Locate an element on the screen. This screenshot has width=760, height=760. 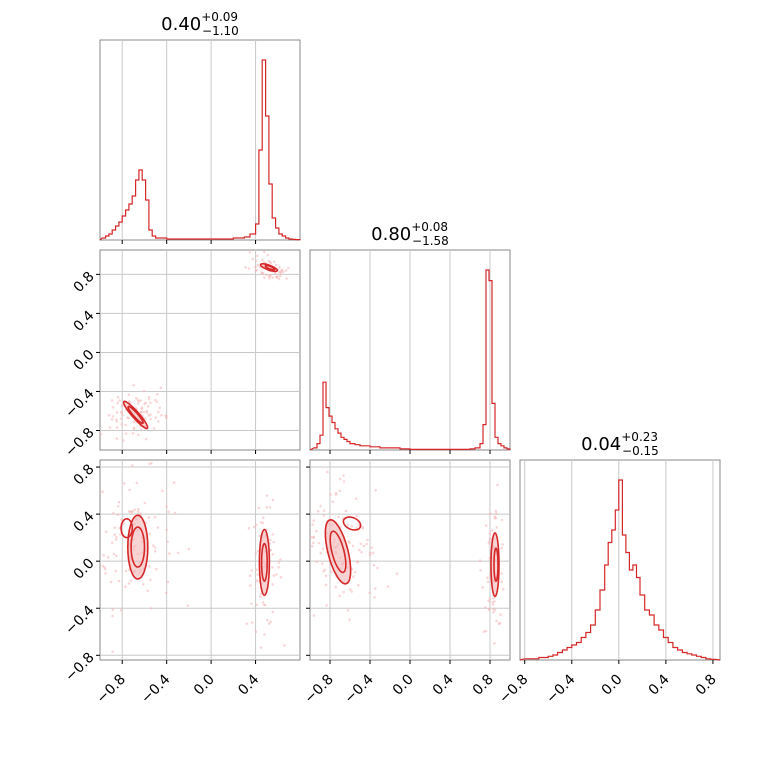
panel-2-y-tick-label-1: −0.4 is located at coordinates (79, 403).